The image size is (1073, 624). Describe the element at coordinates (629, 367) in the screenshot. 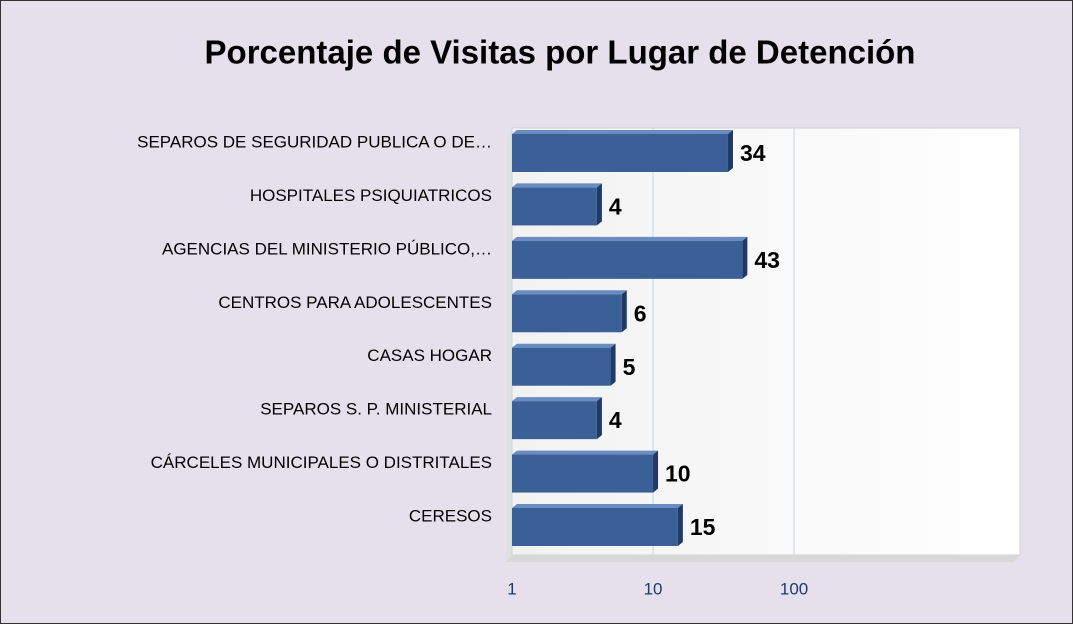

I see `data-label: 5` at that location.